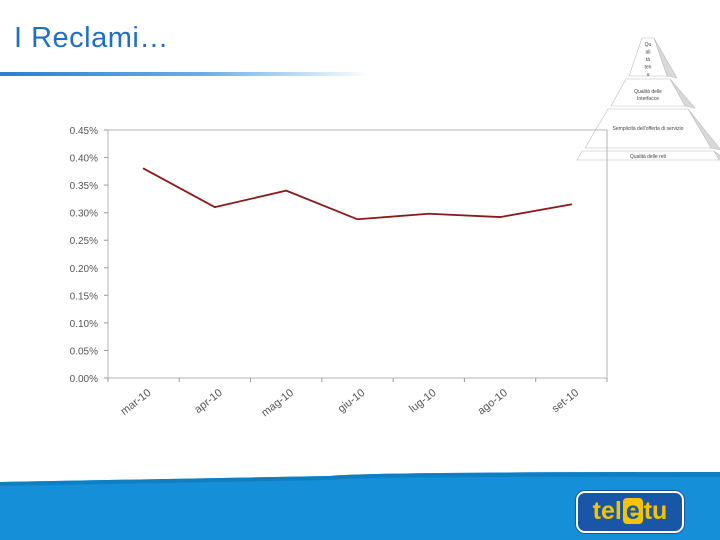  I want to click on y-tick-label: 0.25%, so click(84, 241).